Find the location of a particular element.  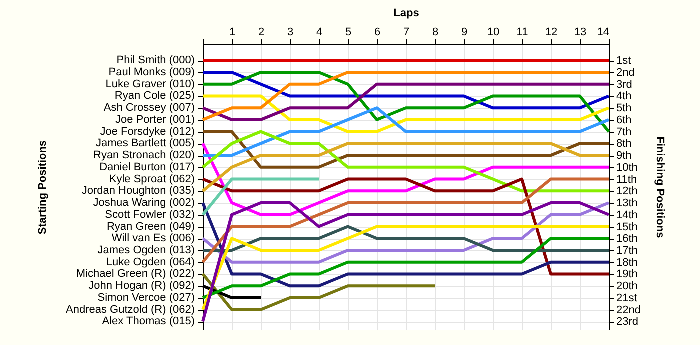

y-tick-label: 4th is located at coordinates (624, 96).